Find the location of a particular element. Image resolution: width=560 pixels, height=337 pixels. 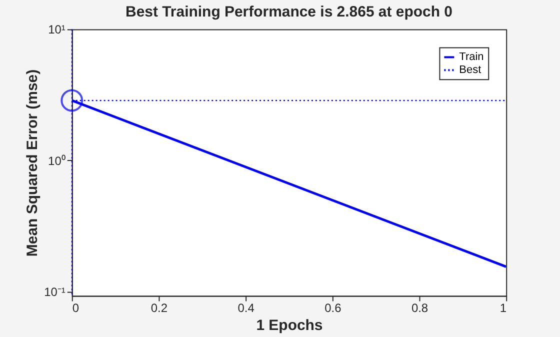

x-tick-label: 0.4 is located at coordinates (246, 308).